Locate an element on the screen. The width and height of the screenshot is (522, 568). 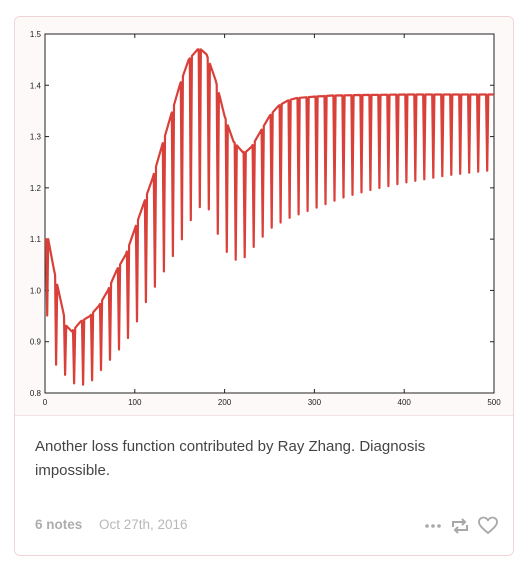
y-tick-label: 0.8 is located at coordinates (36, 393).